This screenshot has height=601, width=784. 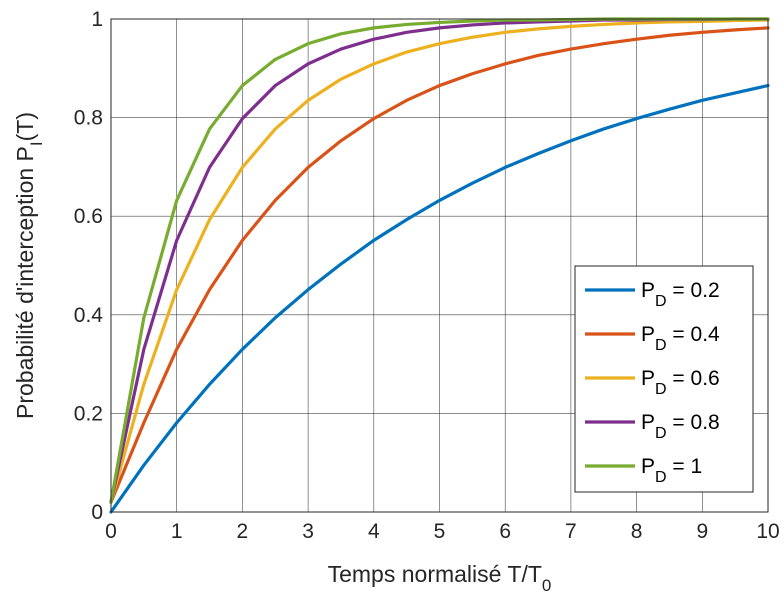 What do you see at coordinates (88, 118) in the screenshot?
I see `y-tick-label: 0.8` at bounding box center [88, 118].